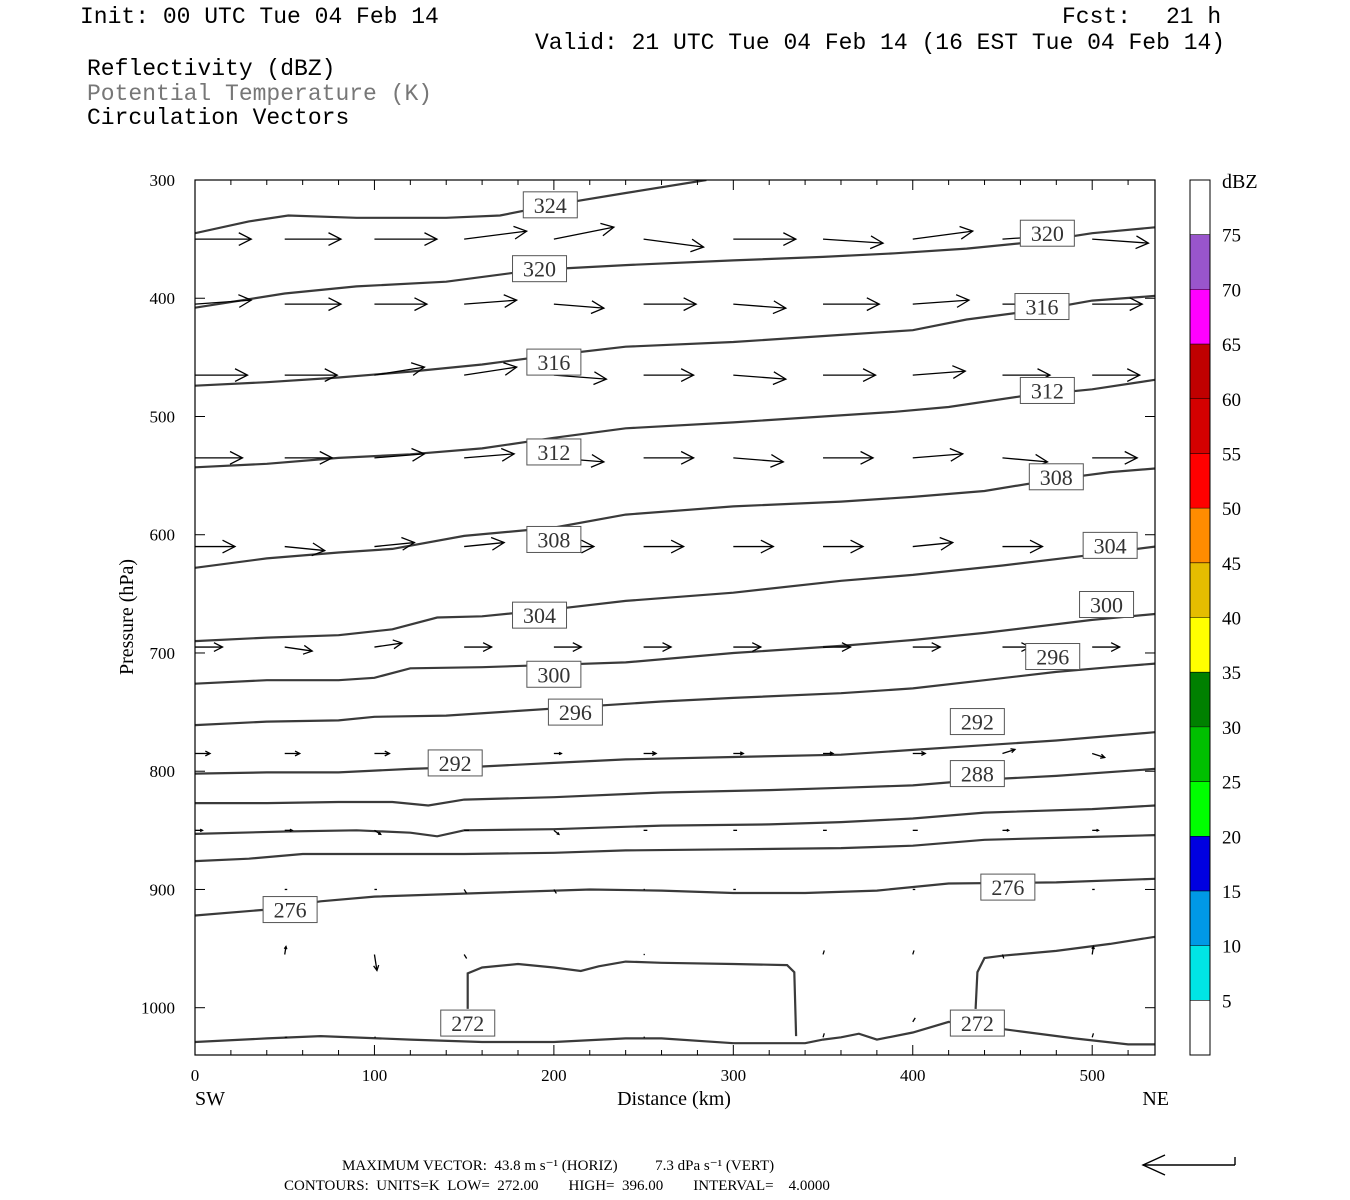  What do you see at coordinates (210, 1099) in the screenshot?
I see `x-end-label-left: SW` at bounding box center [210, 1099].